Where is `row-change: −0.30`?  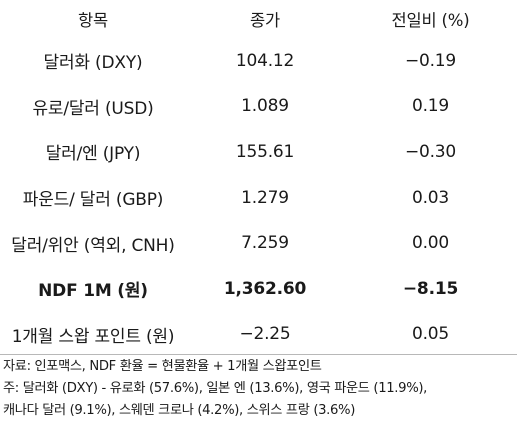
row-change: −0.30 is located at coordinates (430, 151).